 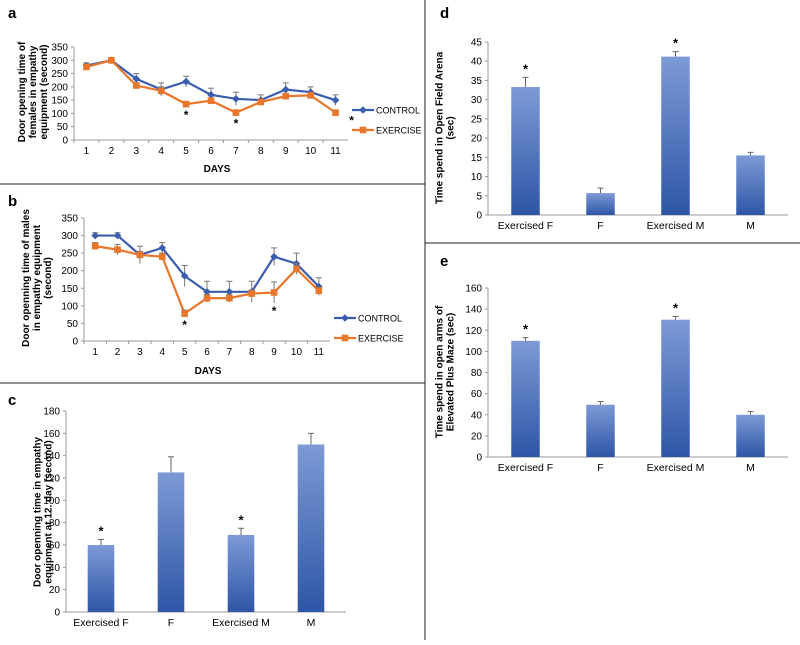 What do you see at coordinates (95, 352) in the screenshot?
I see `x-tick-label: 1` at bounding box center [95, 352].